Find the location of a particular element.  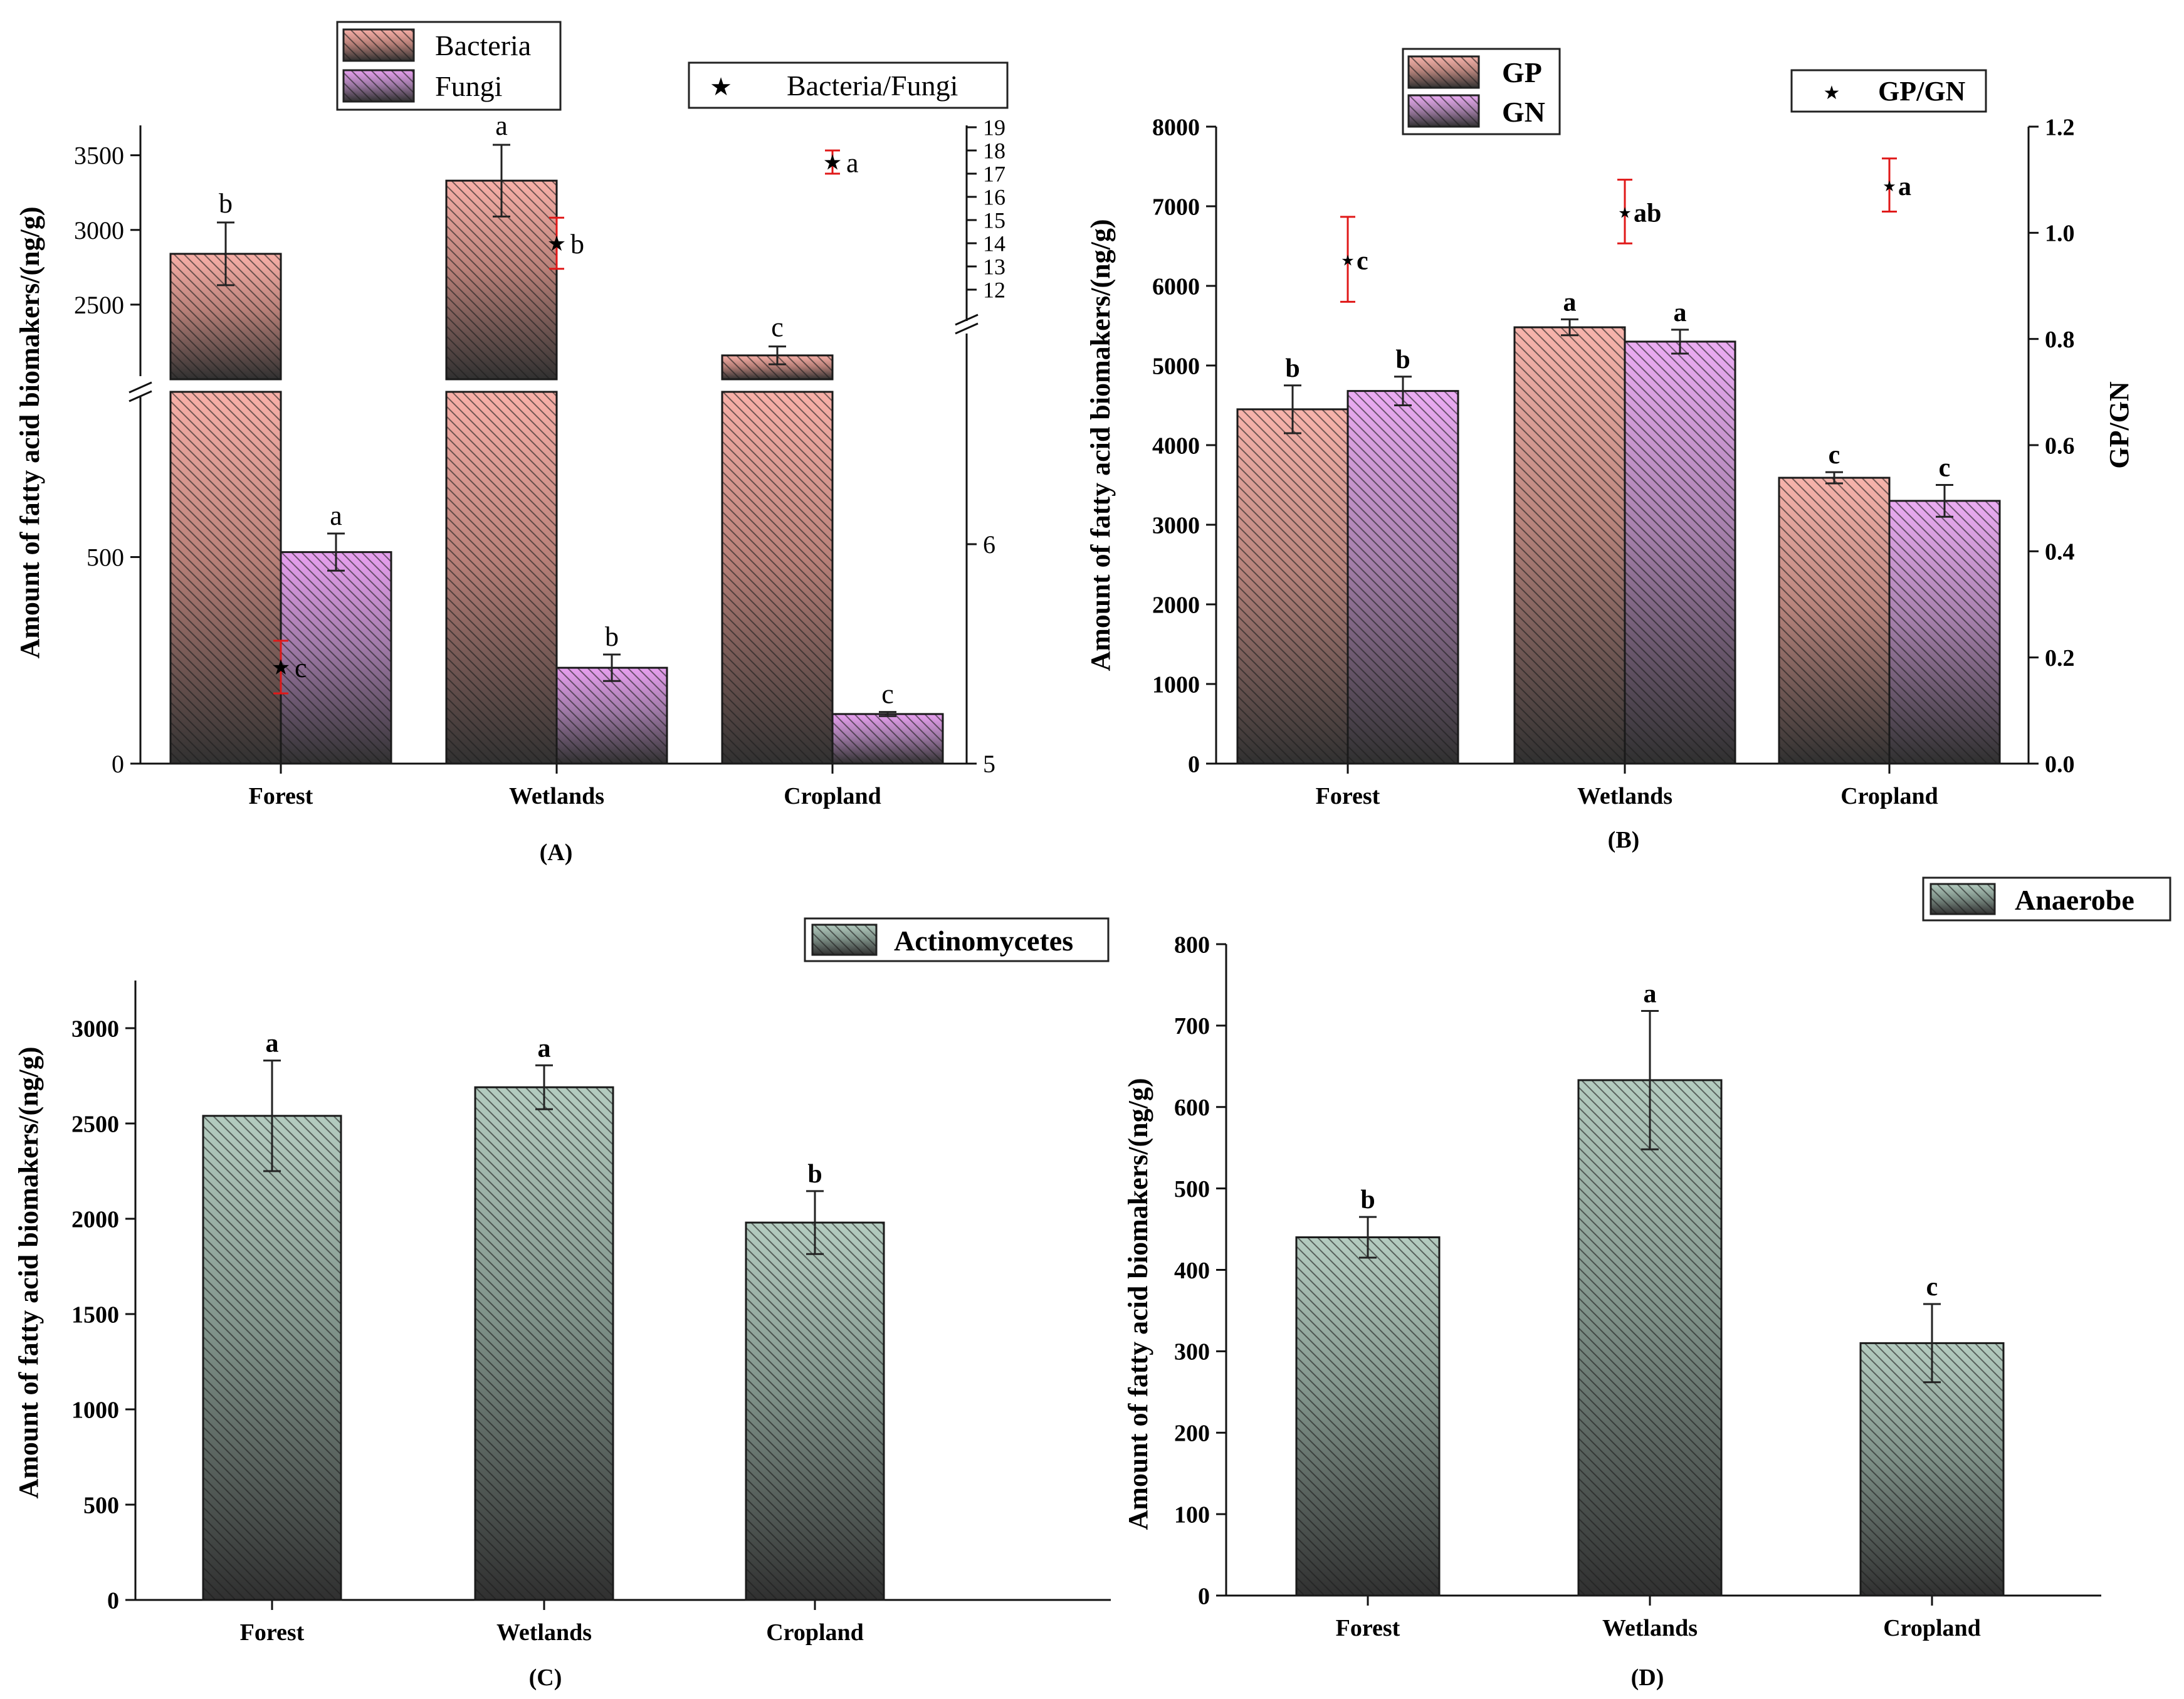

panel-b-y2-ticklabel-1.0: 1.0 is located at coordinates (2060, 234).